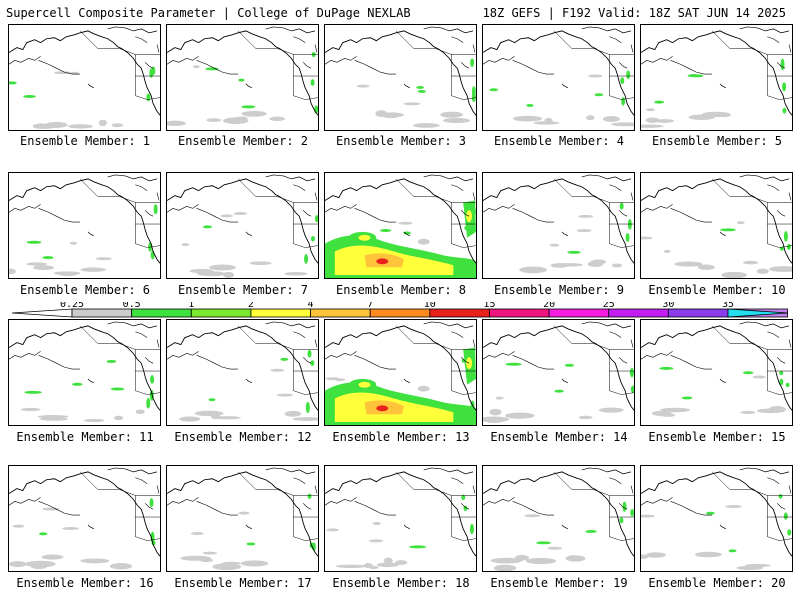 Image resolution: width=800 pixels, height=600 pixels. What do you see at coordinates (243, 141) in the screenshot?
I see `ensemble-member-label: Ensemble Member: 2` at bounding box center [243, 141].